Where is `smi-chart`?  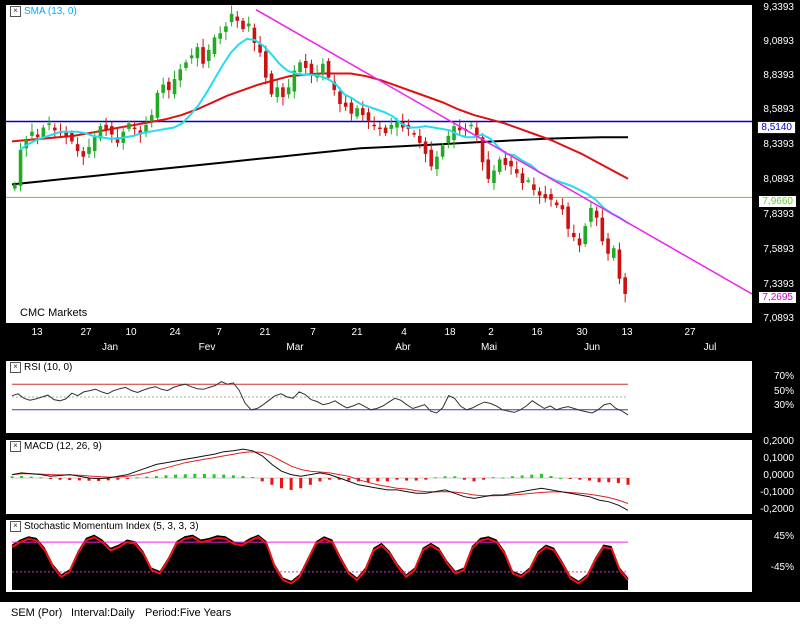
smi-chart is located at coordinates (320, 562).